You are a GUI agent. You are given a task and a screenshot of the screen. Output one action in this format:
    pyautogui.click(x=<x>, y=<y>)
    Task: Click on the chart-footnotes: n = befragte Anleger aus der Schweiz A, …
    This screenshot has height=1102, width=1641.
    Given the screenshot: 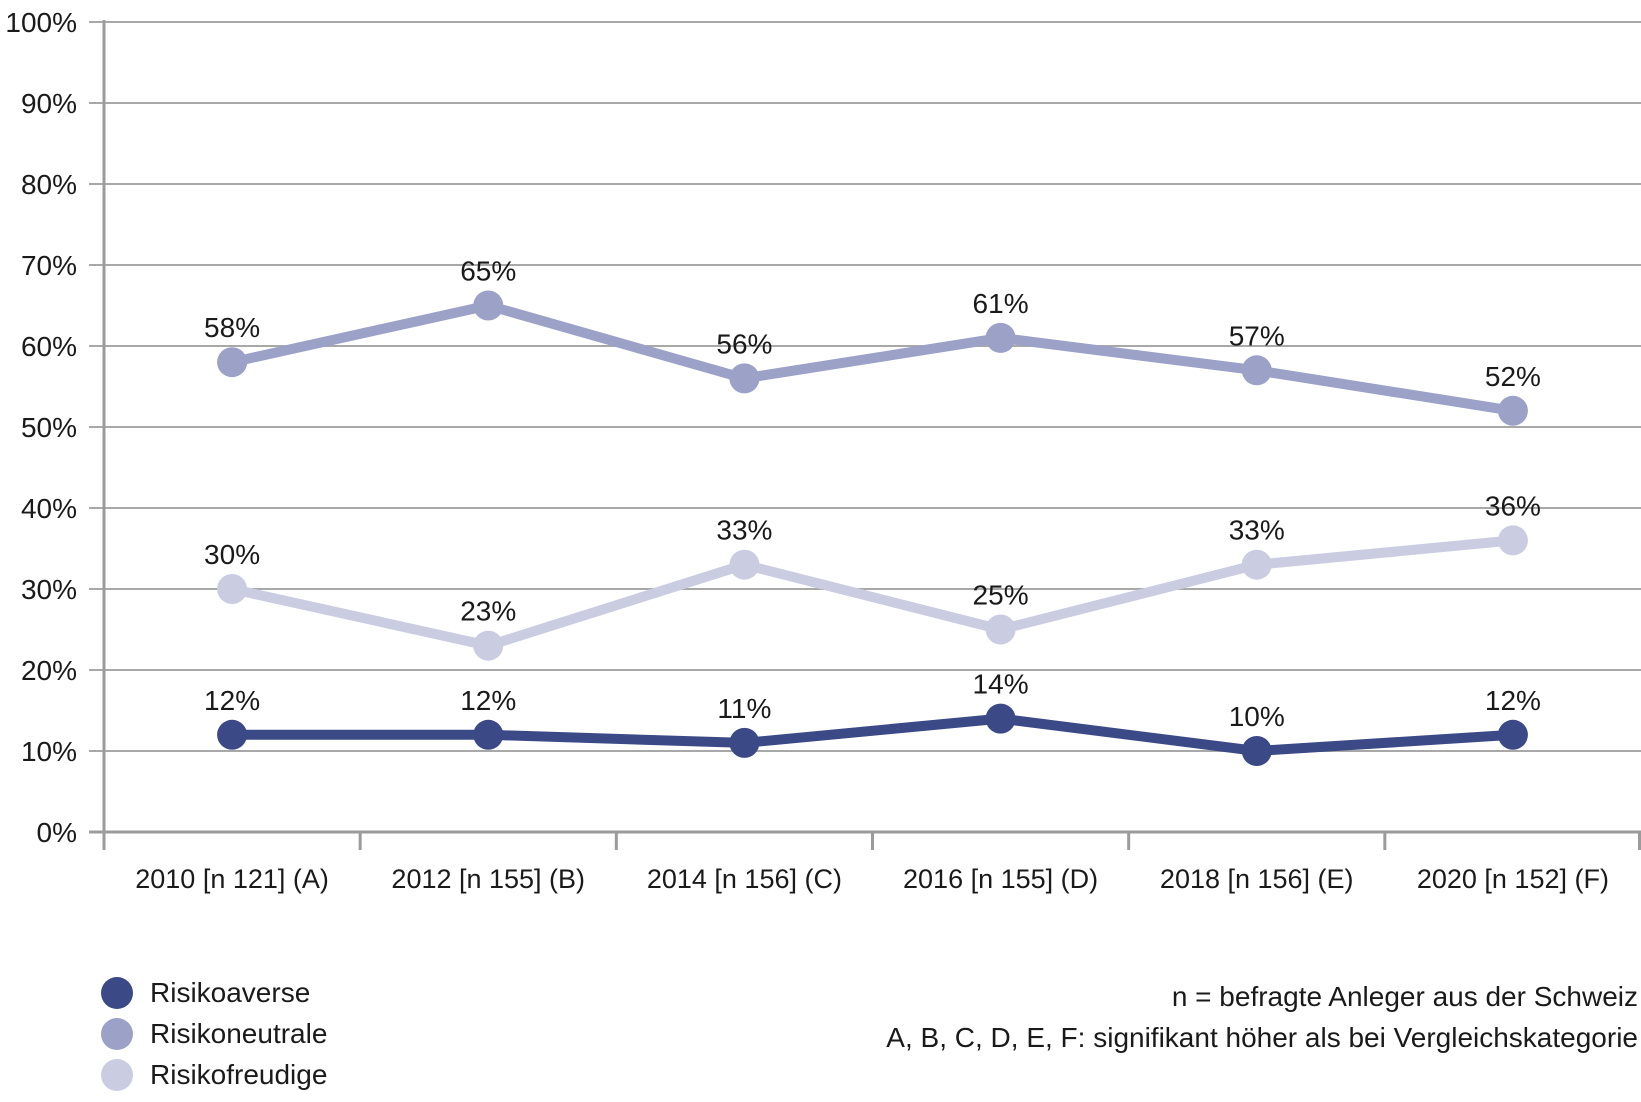 What is the action you would take?
    pyautogui.click(x=1262, y=1017)
    